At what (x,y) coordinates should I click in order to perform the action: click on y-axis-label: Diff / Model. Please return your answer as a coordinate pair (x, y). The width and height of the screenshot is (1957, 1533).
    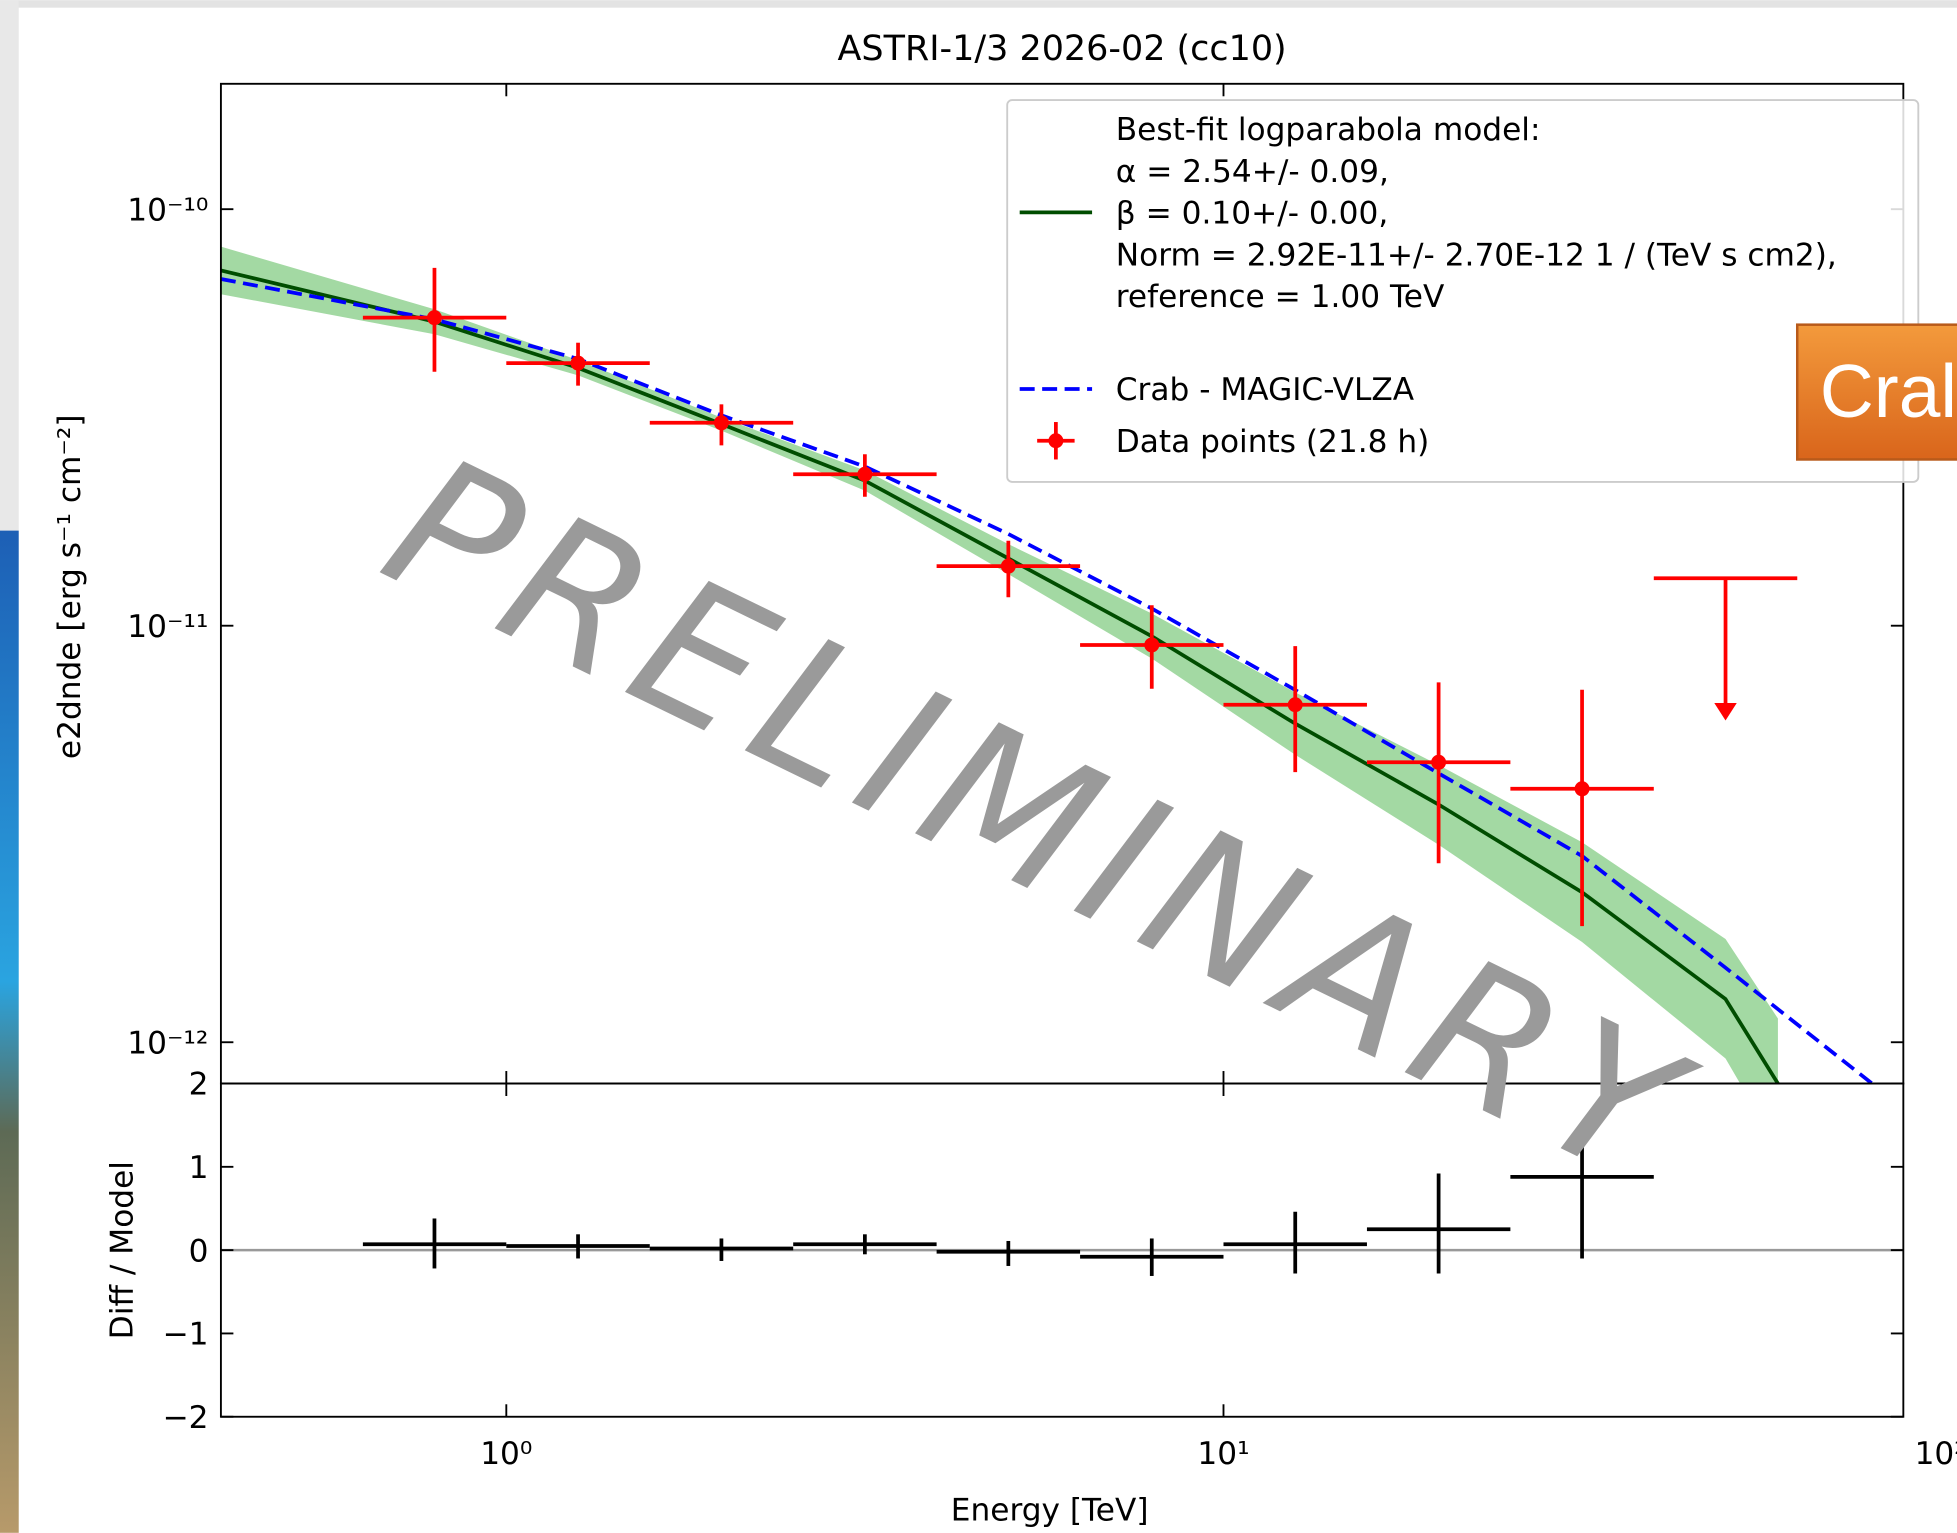
    Looking at the image, I should click on (122, 1250).